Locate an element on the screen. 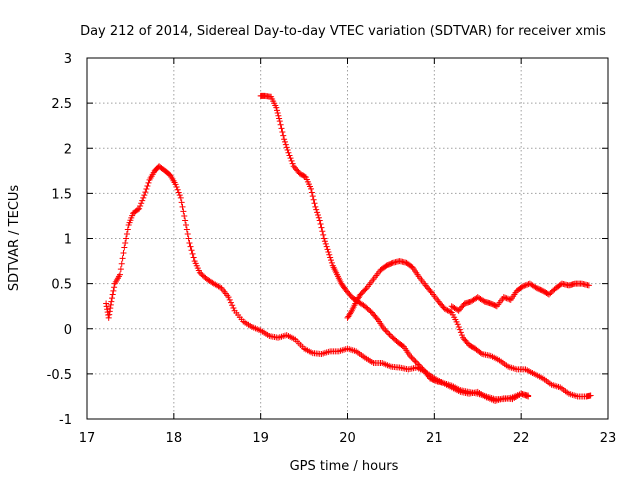 This screenshot has height=480, width=640. x-tick-label: 20 is located at coordinates (347, 438).